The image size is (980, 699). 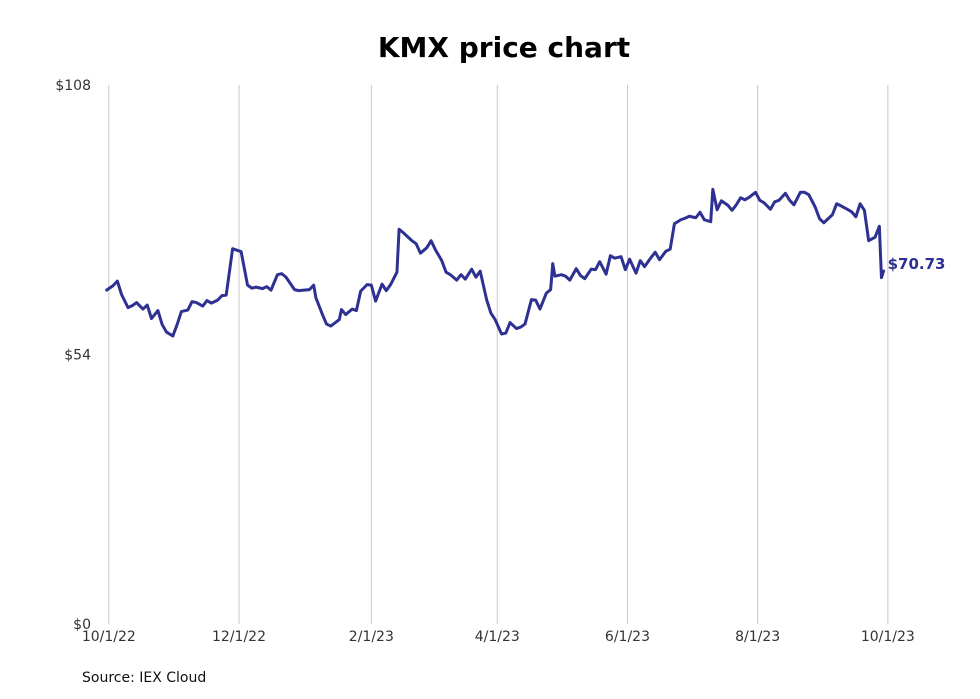 What do you see at coordinates (504, 47) in the screenshot?
I see `chart-title: KMX price chart` at bounding box center [504, 47].